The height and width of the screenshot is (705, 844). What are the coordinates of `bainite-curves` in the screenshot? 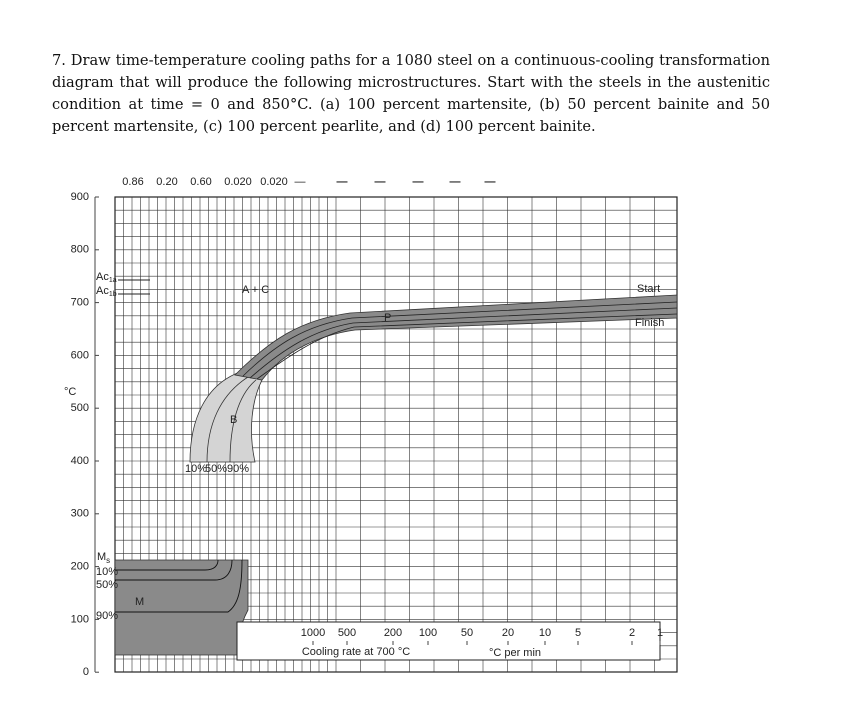 It's located at (231, 419).